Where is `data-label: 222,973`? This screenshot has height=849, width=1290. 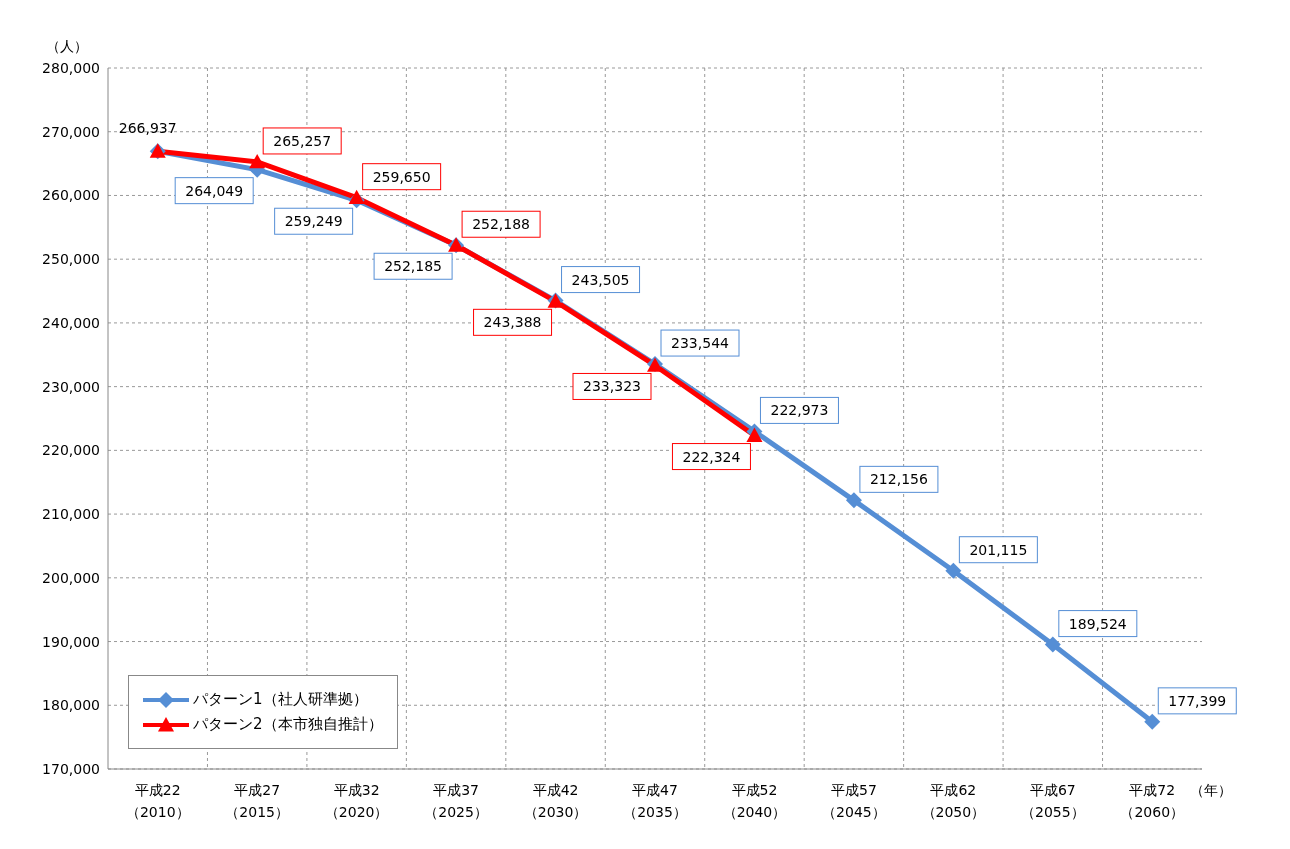 data-label: 222,973 is located at coordinates (799, 410).